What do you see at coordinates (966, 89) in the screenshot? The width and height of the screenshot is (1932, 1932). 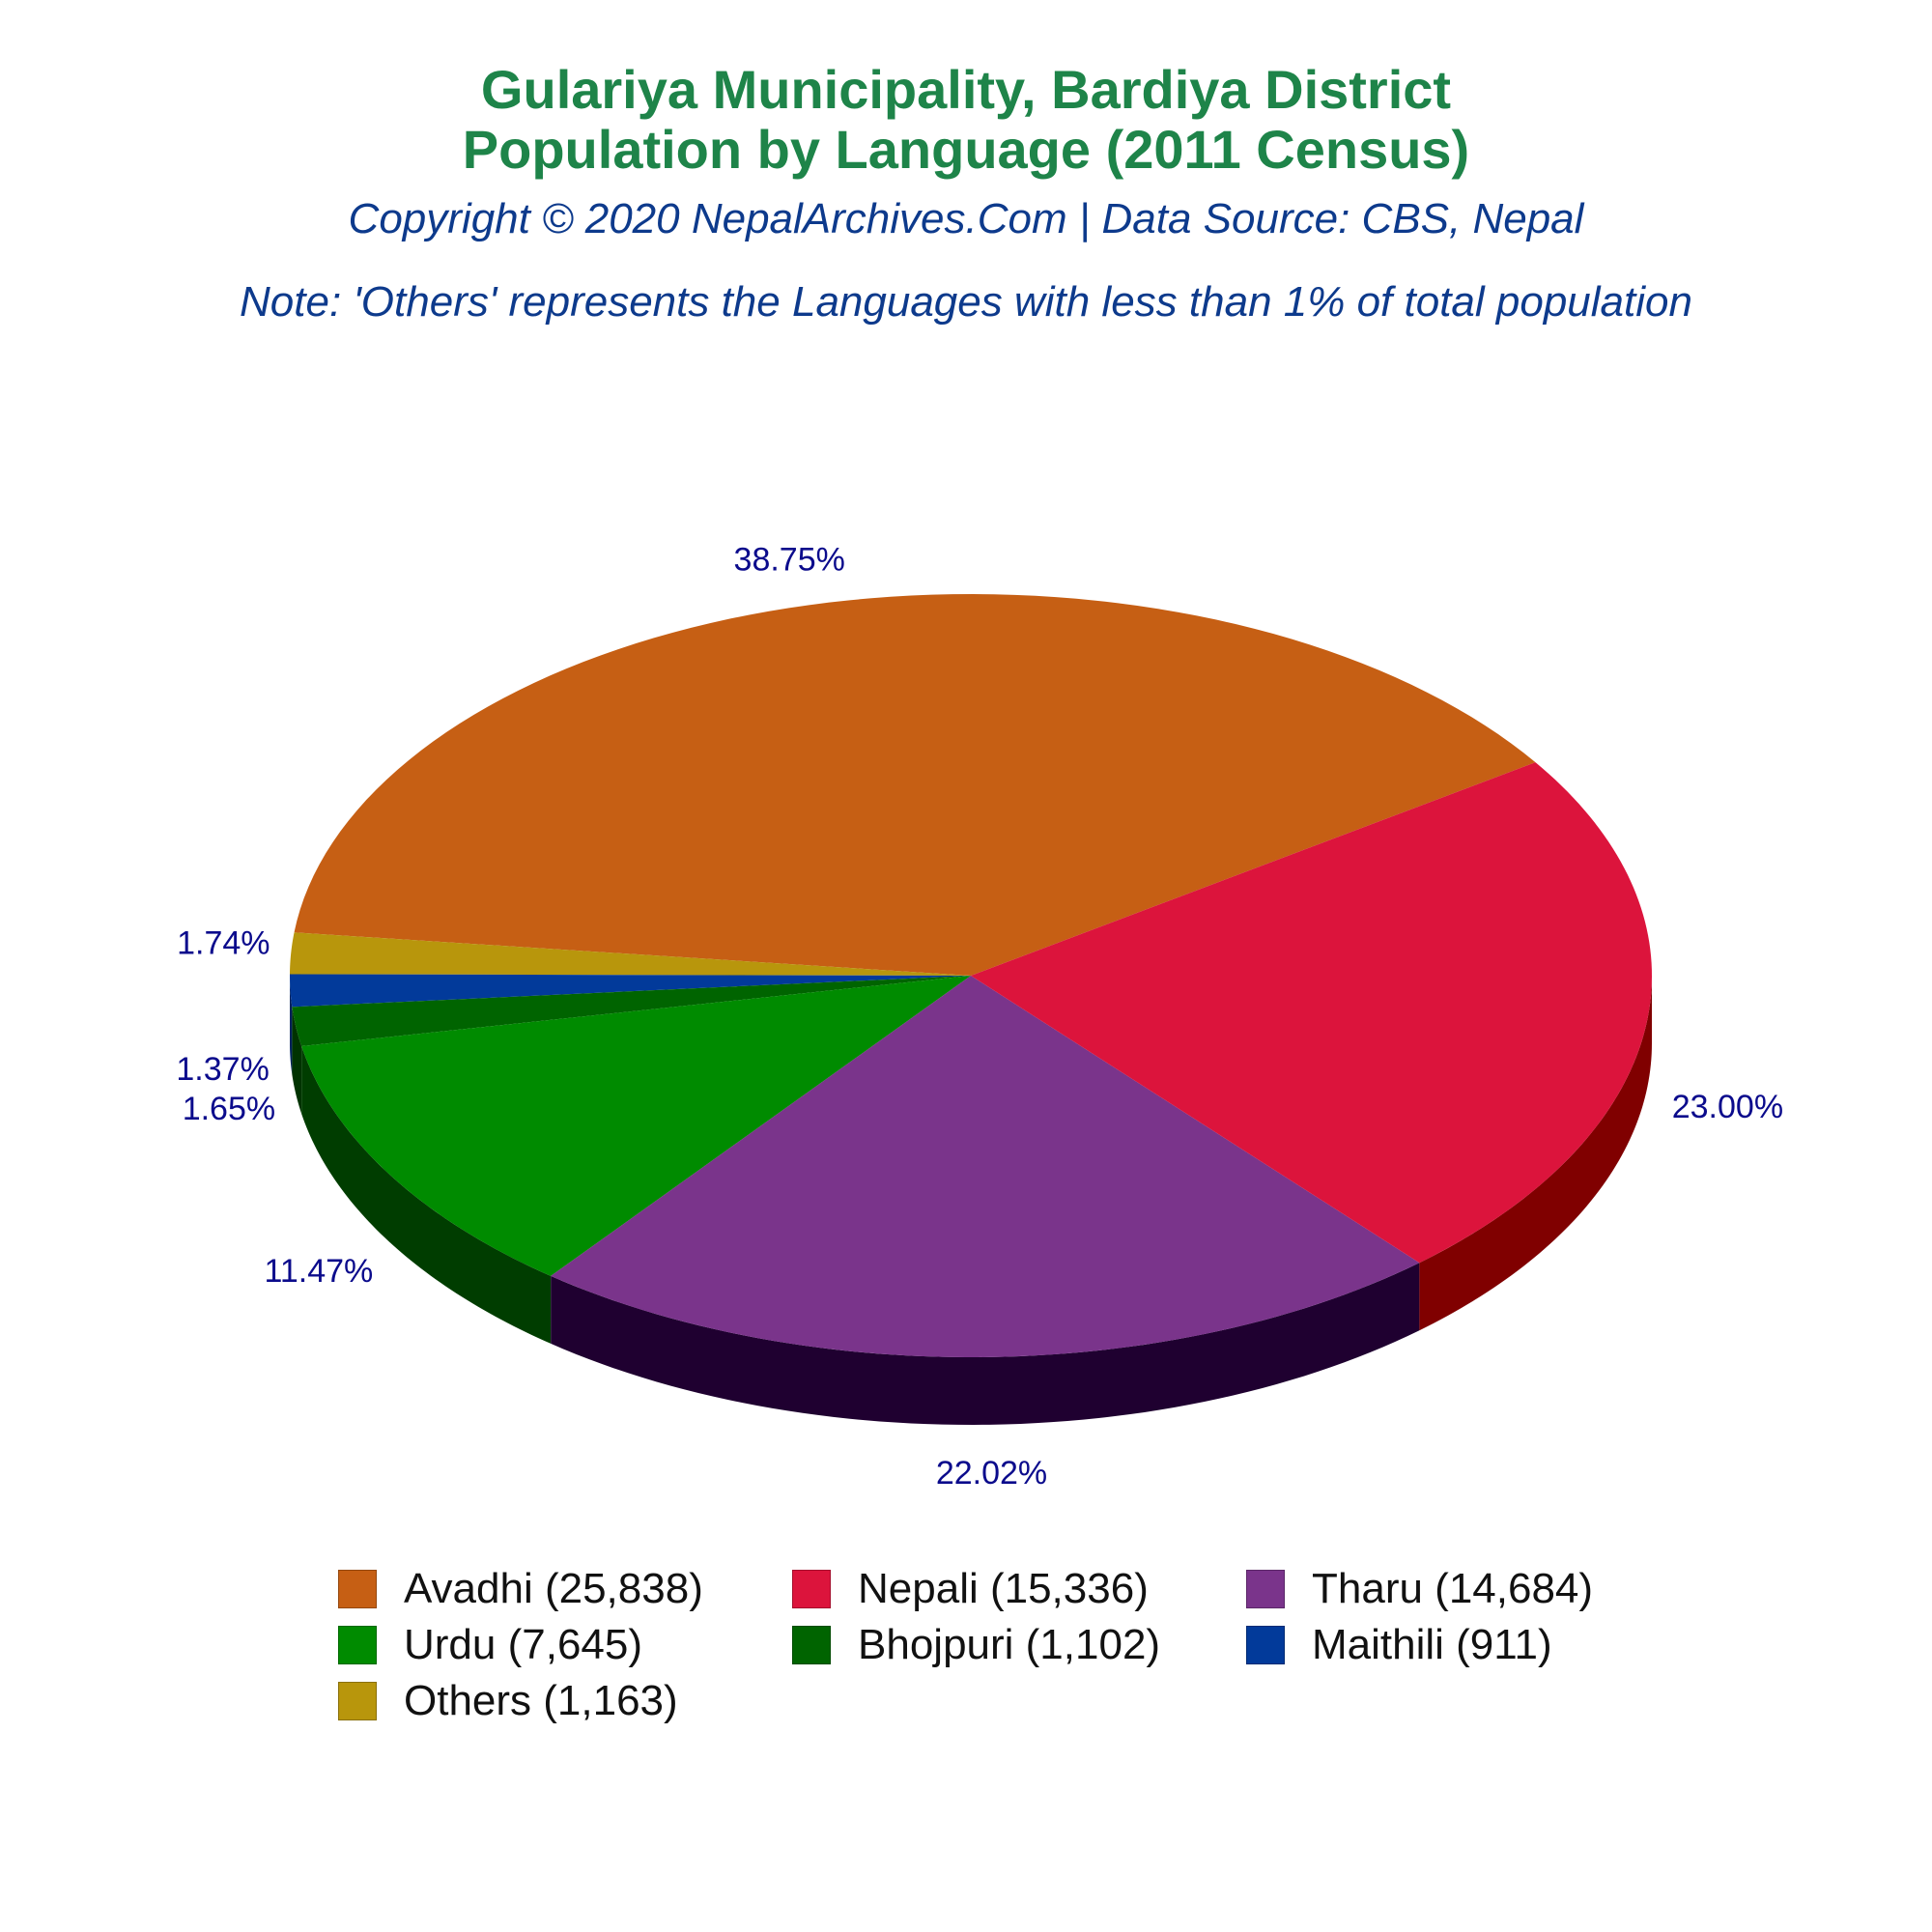 I see `chart-title-line-1: Gulariya Municipality, Bardiya District` at bounding box center [966, 89].